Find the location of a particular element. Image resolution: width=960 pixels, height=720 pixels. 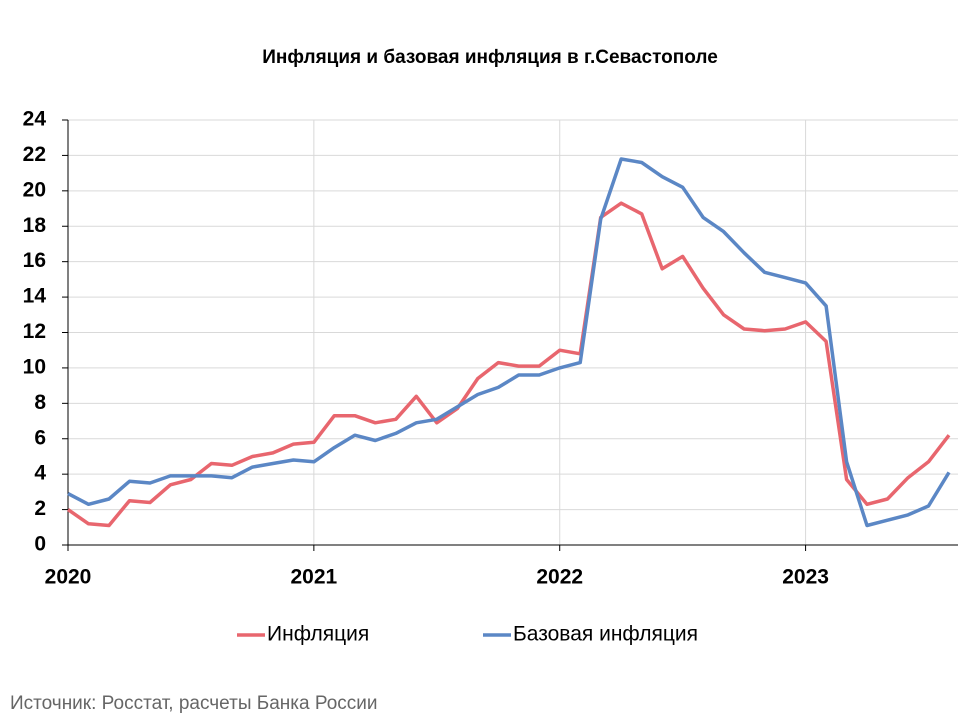

legend-label: Инфляция is located at coordinates (318, 634).